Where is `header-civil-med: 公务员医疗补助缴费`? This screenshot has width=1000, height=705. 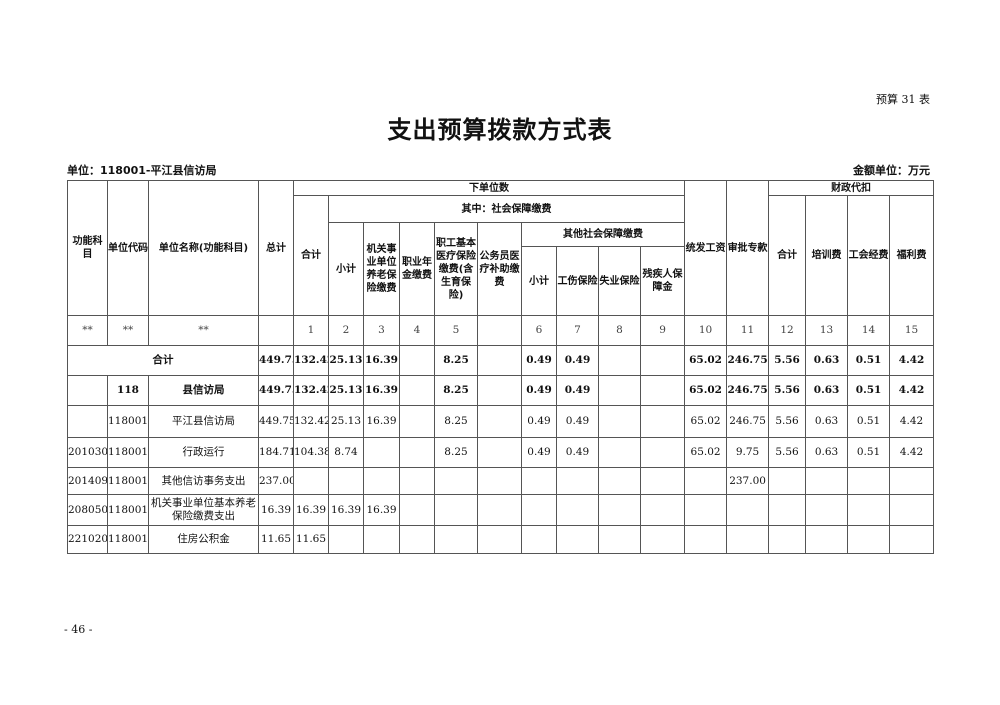 header-civil-med: 公务员医疗补助缴费 is located at coordinates (499, 269).